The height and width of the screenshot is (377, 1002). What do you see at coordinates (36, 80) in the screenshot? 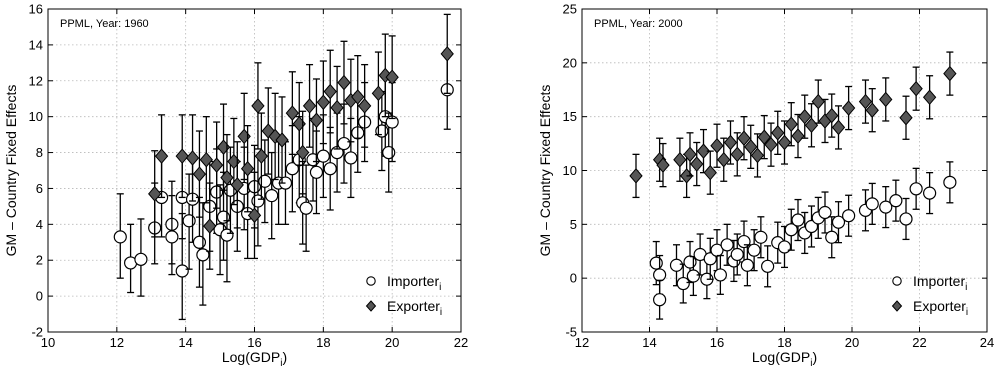
I see `y-tick-label: 12` at bounding box center [36, 80].